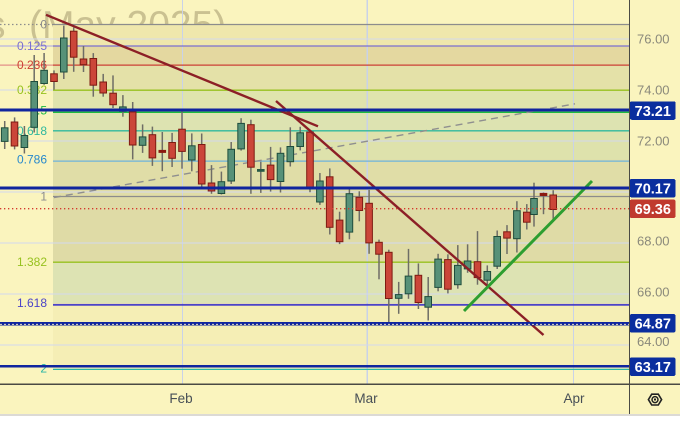 This screenshot has height=421, width=680. I want to click on svg-text: 1.382, so click(32, 262).